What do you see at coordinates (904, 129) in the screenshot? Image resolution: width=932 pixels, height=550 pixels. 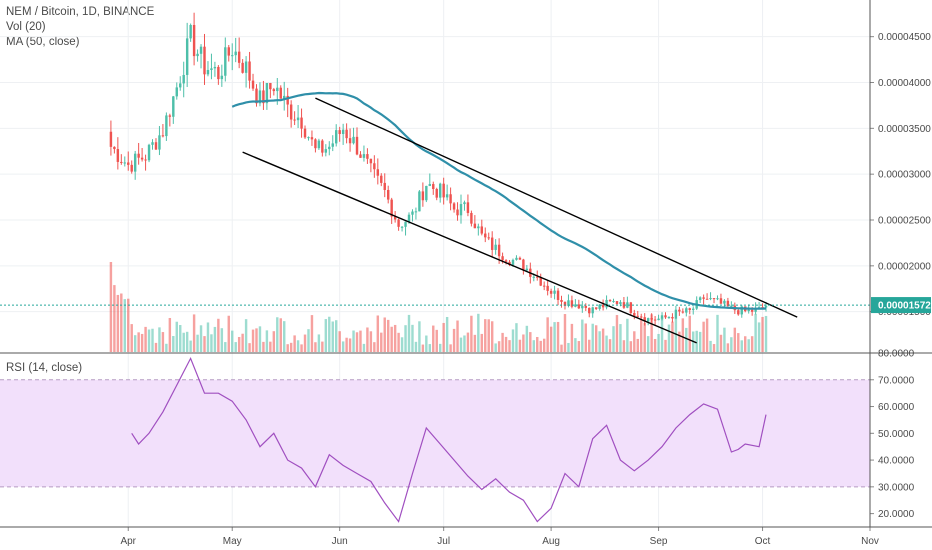 I see `y-tick-label: 0.00003500` at bounding box center [904, 129].